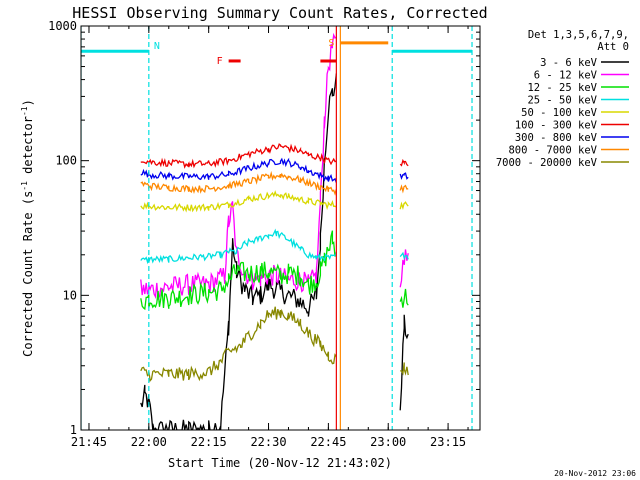  Describe the element at coordinates (149, 442) in the screenshot. I see `x-tick-label-1: 22:00` at that location.